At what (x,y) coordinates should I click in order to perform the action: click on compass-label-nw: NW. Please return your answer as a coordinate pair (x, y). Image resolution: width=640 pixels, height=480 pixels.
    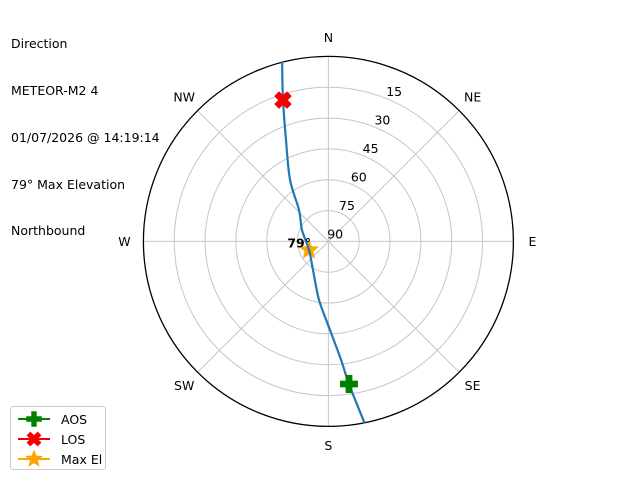
    Looking at the image, I should click on (184, 97).